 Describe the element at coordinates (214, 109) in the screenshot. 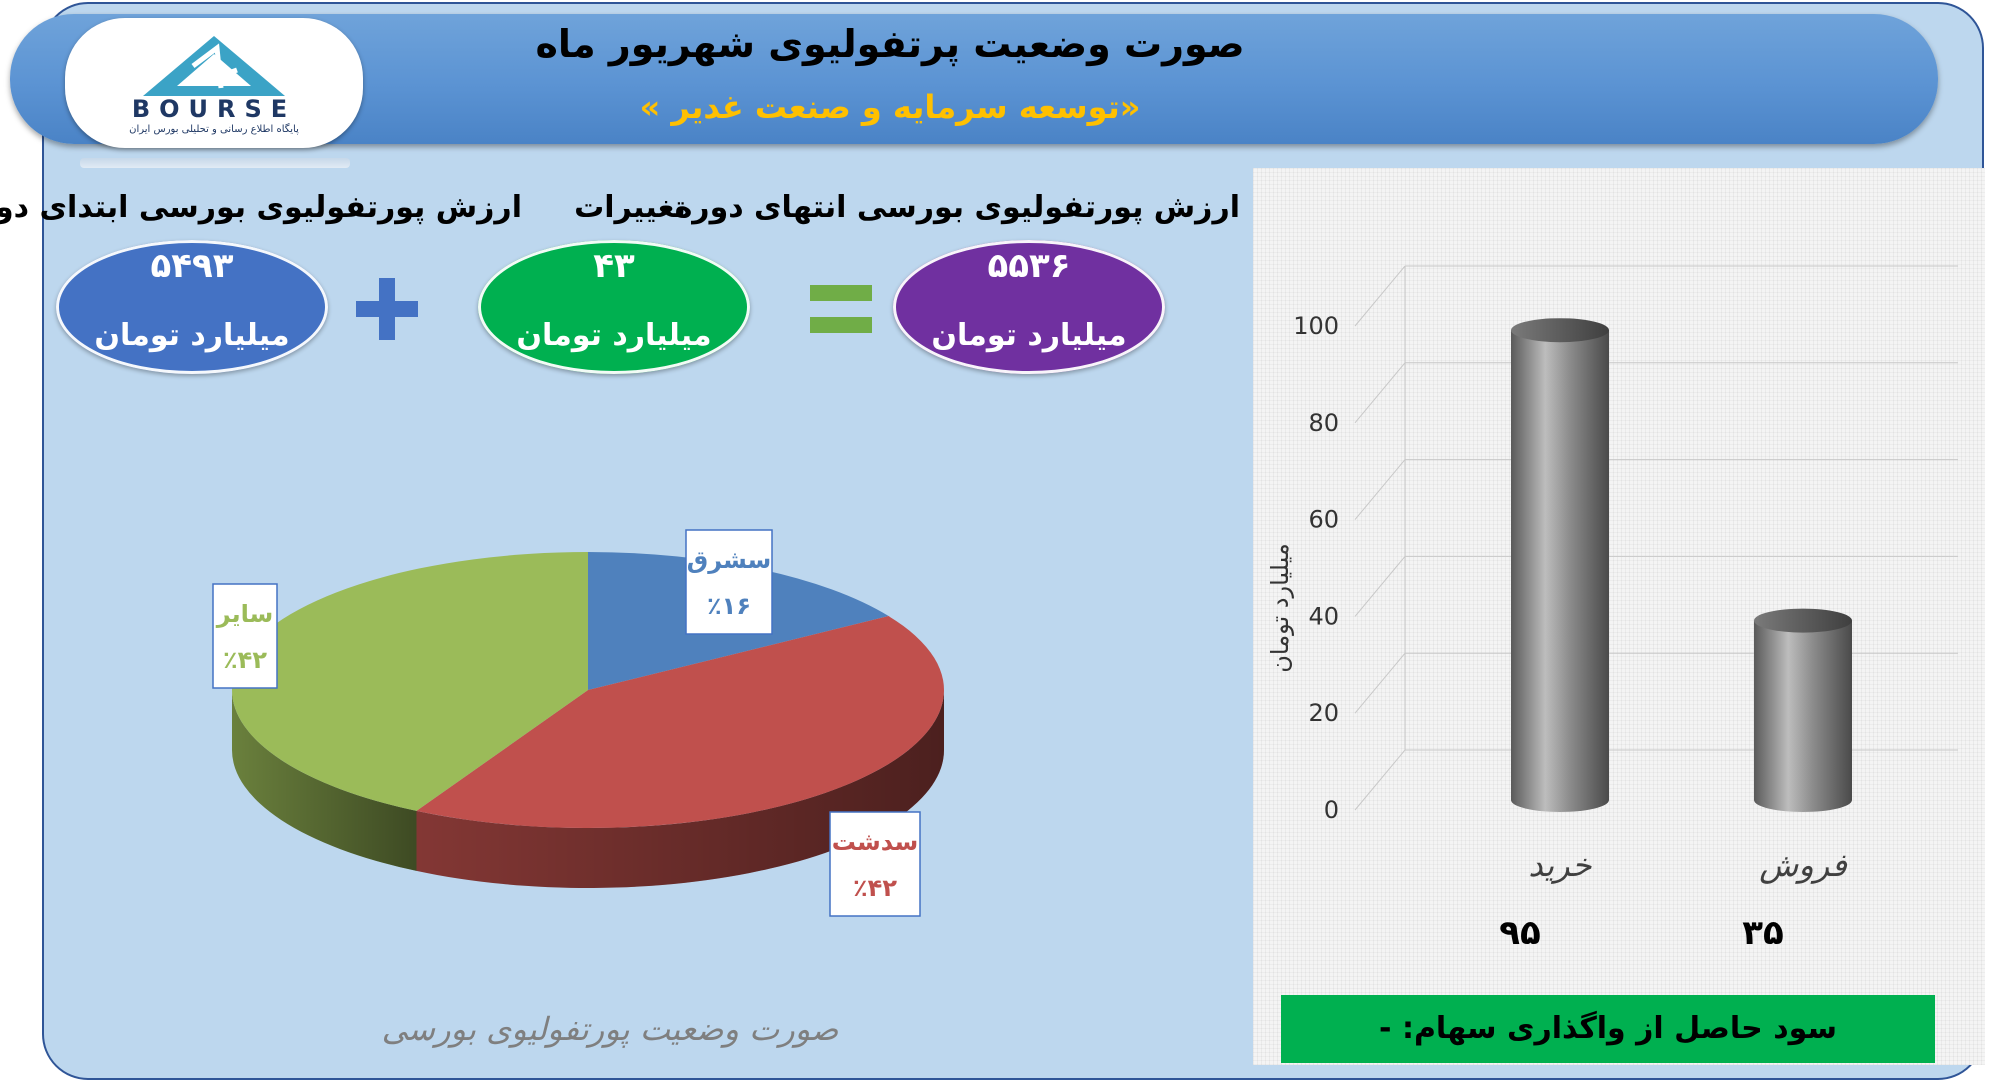

I see `logo-brand-text: BOURSE` at that location.